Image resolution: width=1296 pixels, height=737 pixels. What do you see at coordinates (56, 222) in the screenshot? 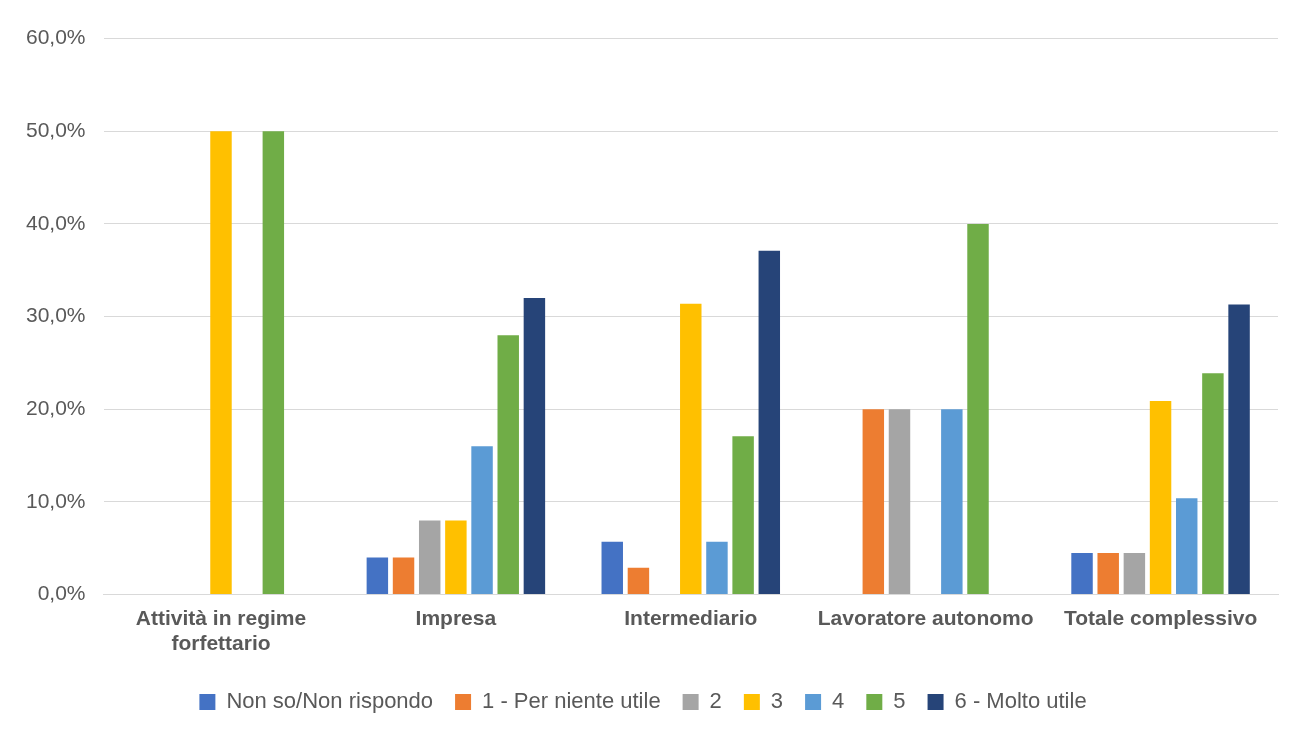
I see `y-tick-label: 40,0%` at bounding box center [56, 222].